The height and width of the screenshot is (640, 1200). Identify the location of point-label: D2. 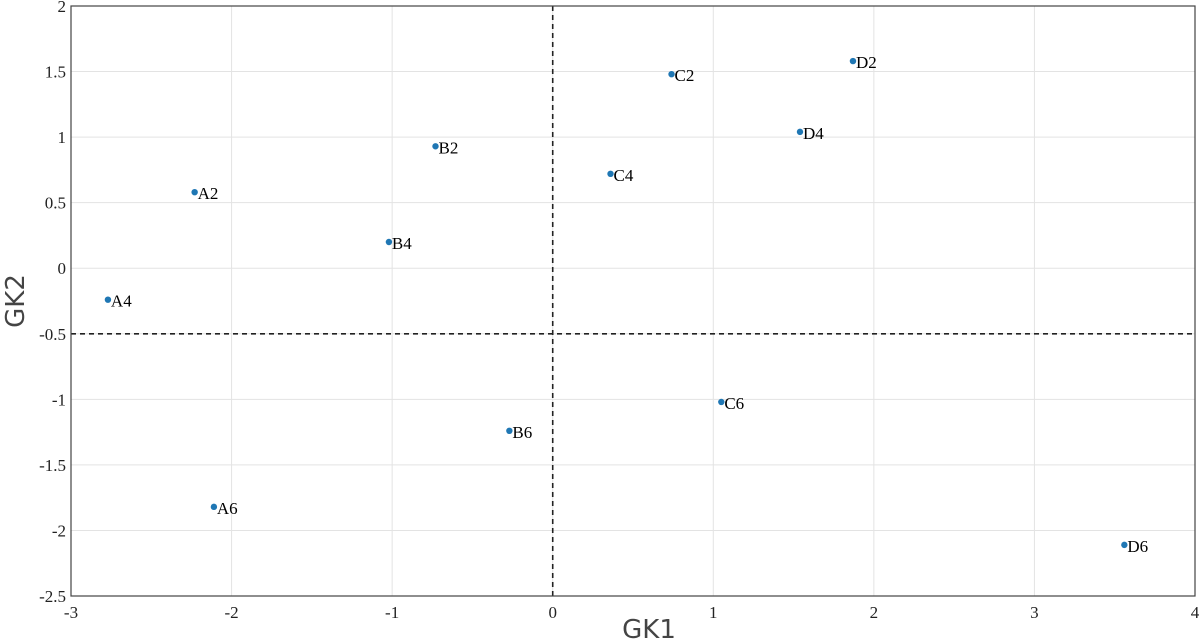
(866, 62).